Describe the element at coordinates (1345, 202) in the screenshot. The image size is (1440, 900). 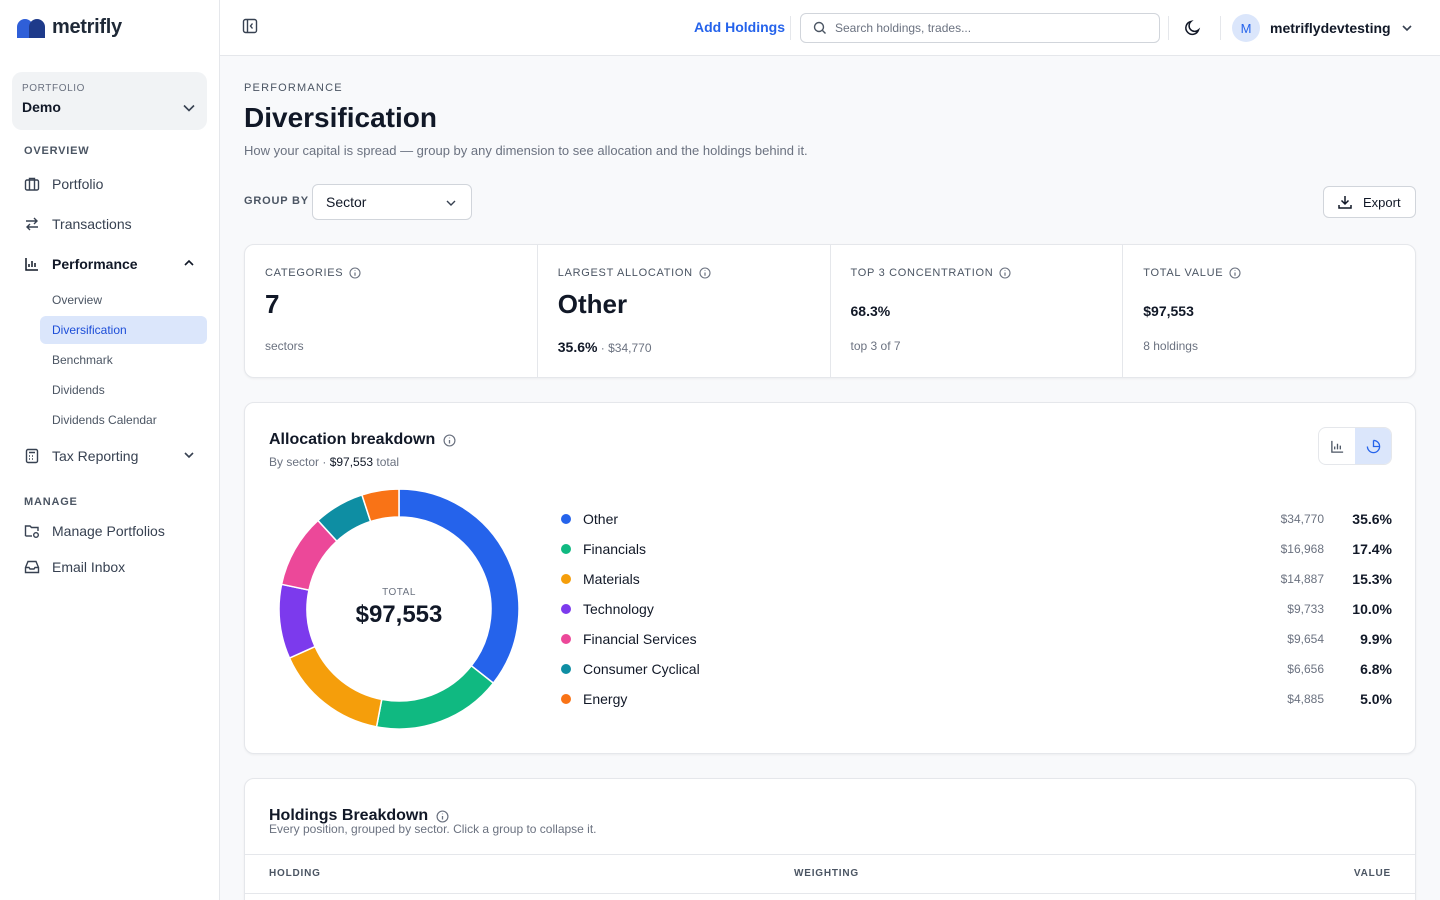
I see `download-icon` at that location.